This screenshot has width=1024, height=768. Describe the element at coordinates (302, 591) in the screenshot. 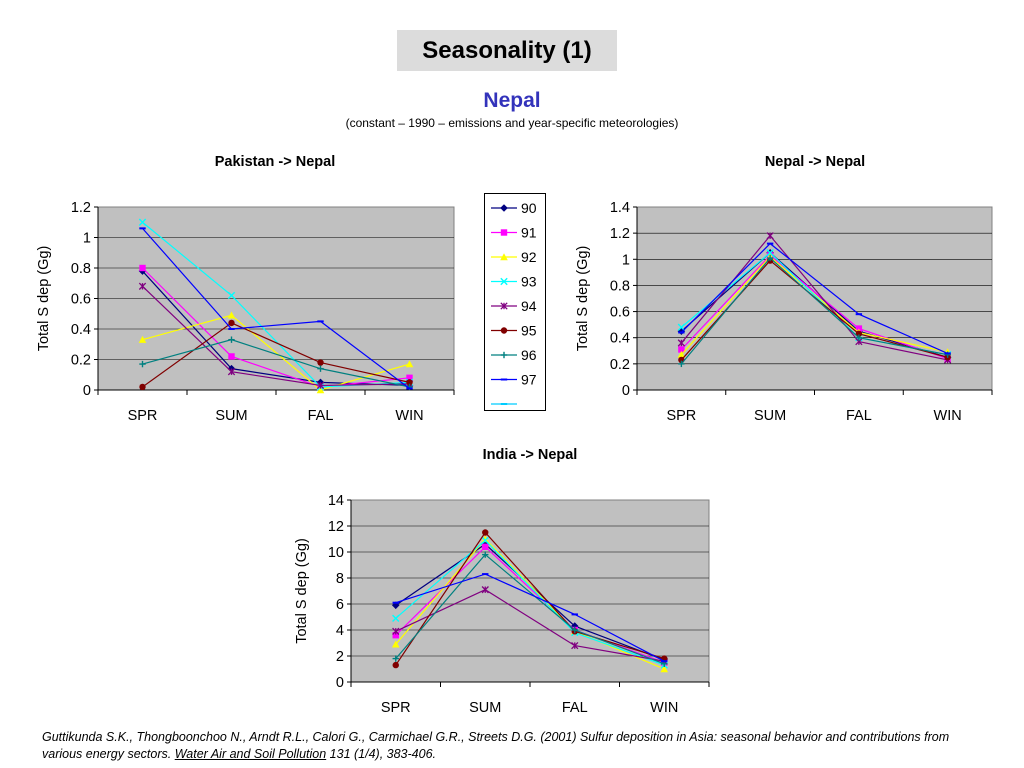

I see `y-axis-label: Total S dep (Gg)` at that location.